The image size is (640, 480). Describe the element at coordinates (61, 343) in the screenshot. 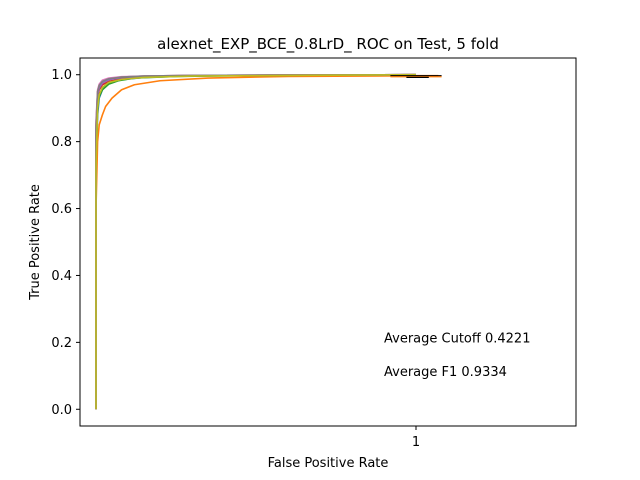

I see `y-tick-label: 0.2` at that location.